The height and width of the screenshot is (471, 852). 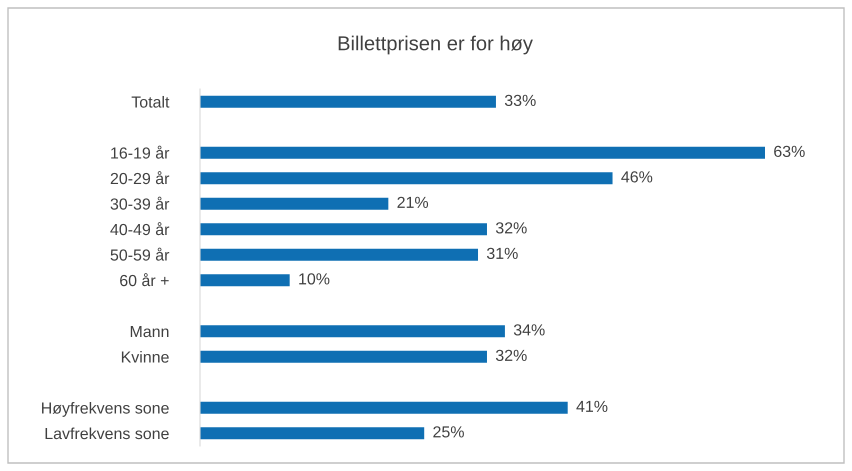 I want to click on y-tick-label: 20-29 år, so click(x=140, y=177).